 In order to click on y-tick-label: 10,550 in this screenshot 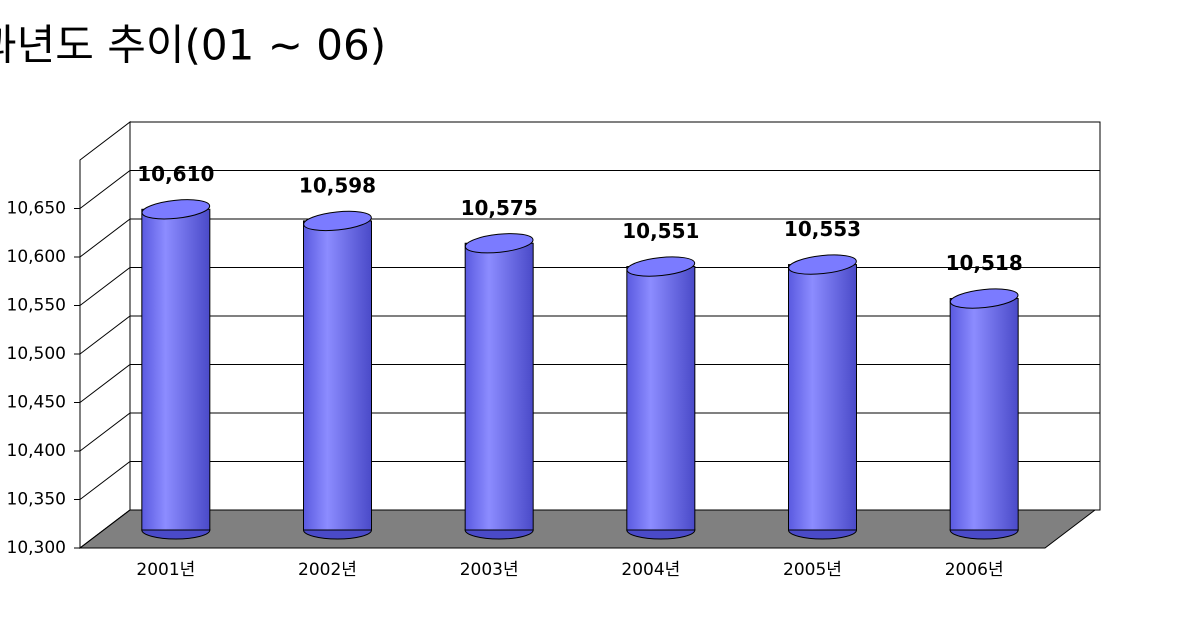, I will do `click(36, 306)`.